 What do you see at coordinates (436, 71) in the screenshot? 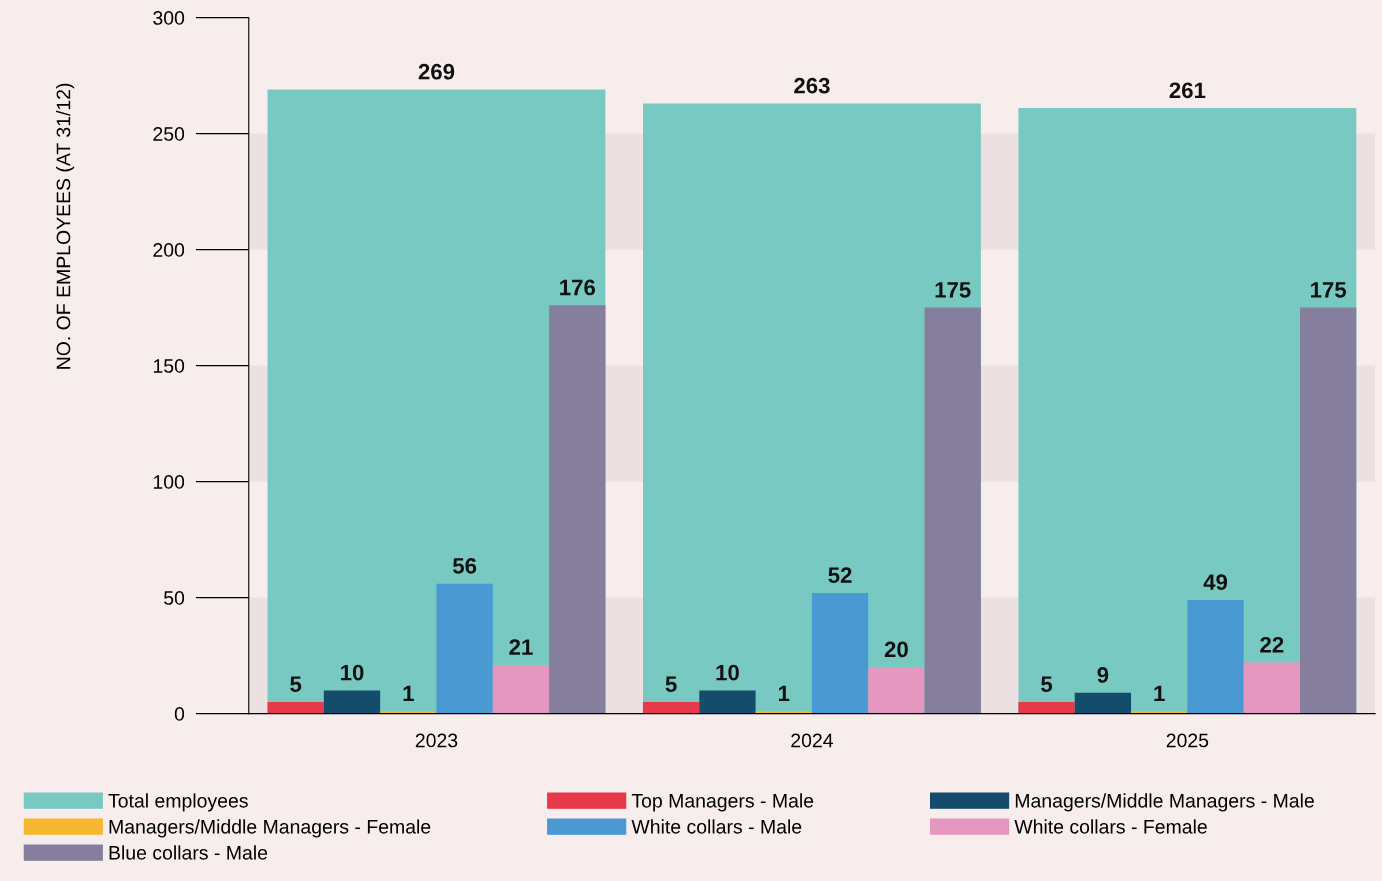
I see `data-label: 269` at bounding box center [436, 71].